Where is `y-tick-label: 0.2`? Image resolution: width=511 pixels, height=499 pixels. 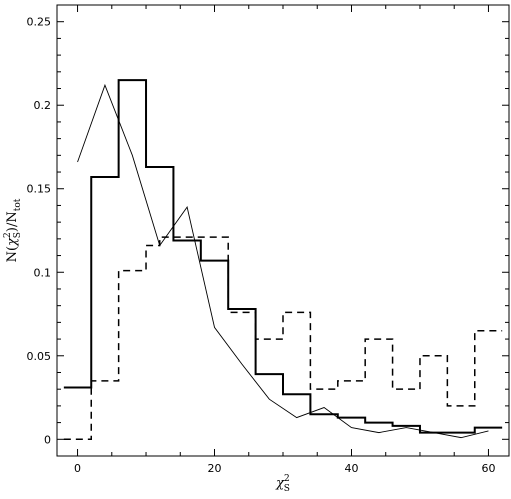
y-tick-label: 0.2 is located at coordinates (43, 105).